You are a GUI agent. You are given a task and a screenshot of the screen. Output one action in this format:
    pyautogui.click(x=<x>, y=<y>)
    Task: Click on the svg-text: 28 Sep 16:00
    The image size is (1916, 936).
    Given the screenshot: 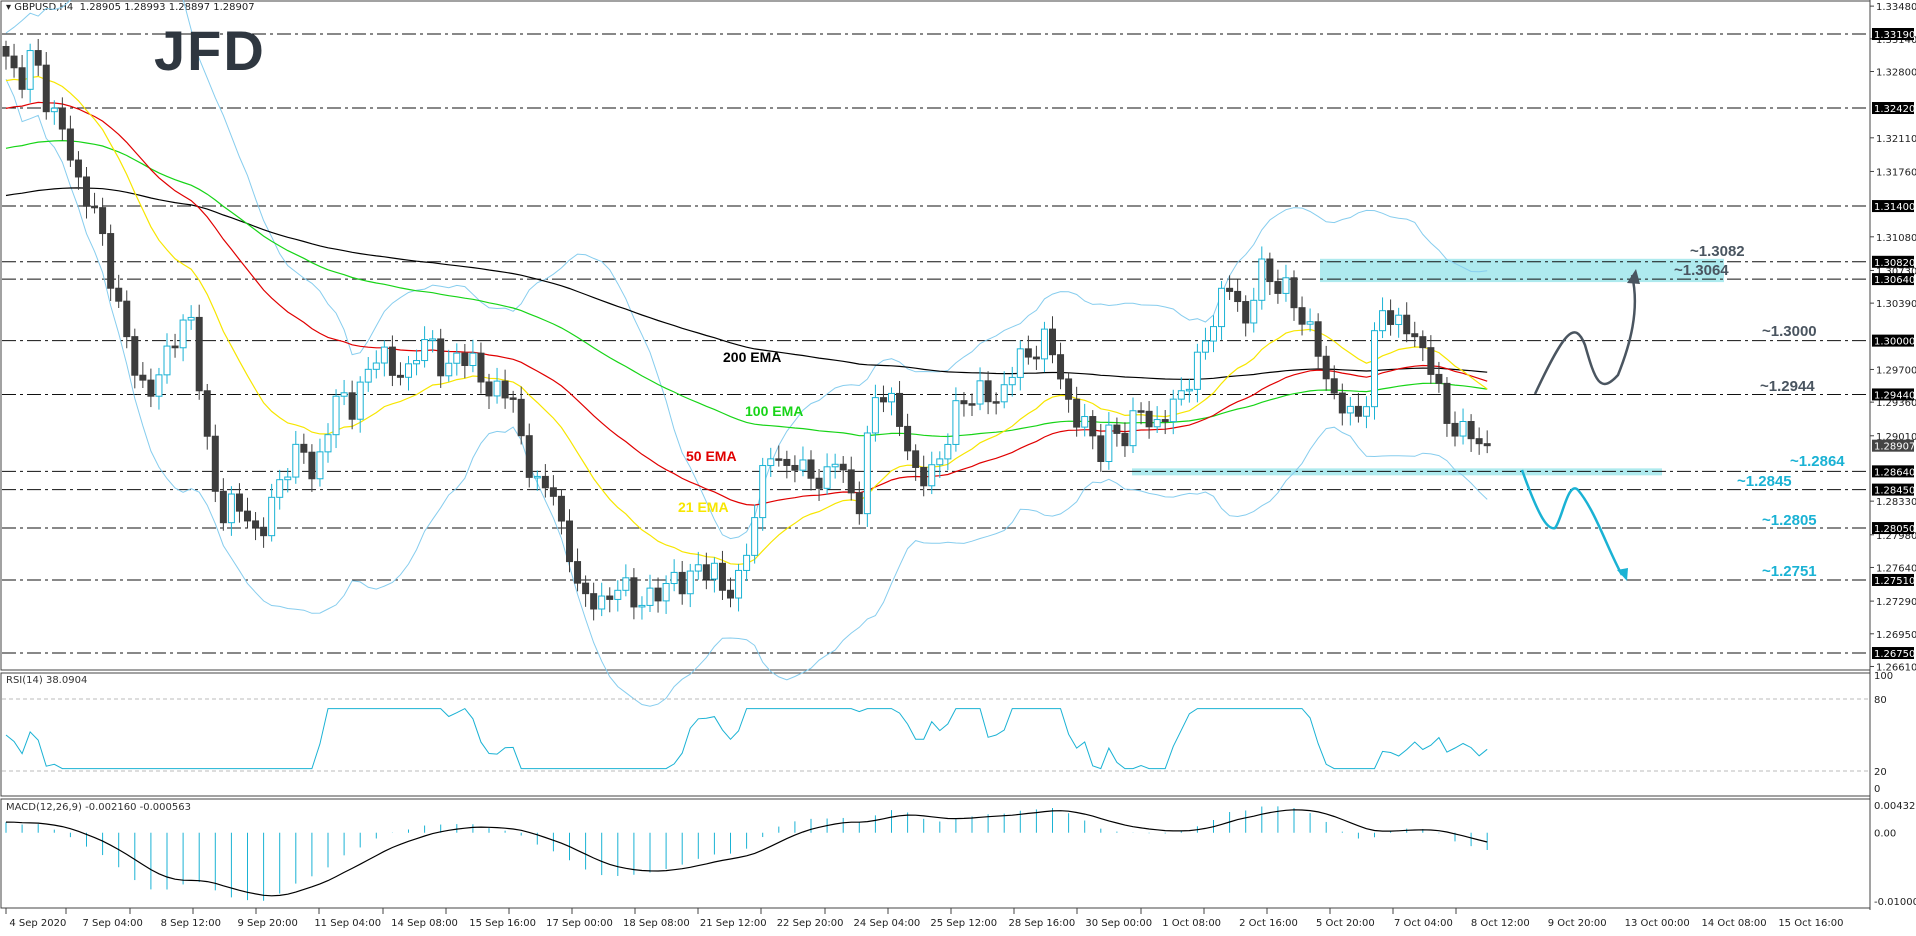 What is the action you would take?
    pyautogui.click(x=1042, y=923)
    